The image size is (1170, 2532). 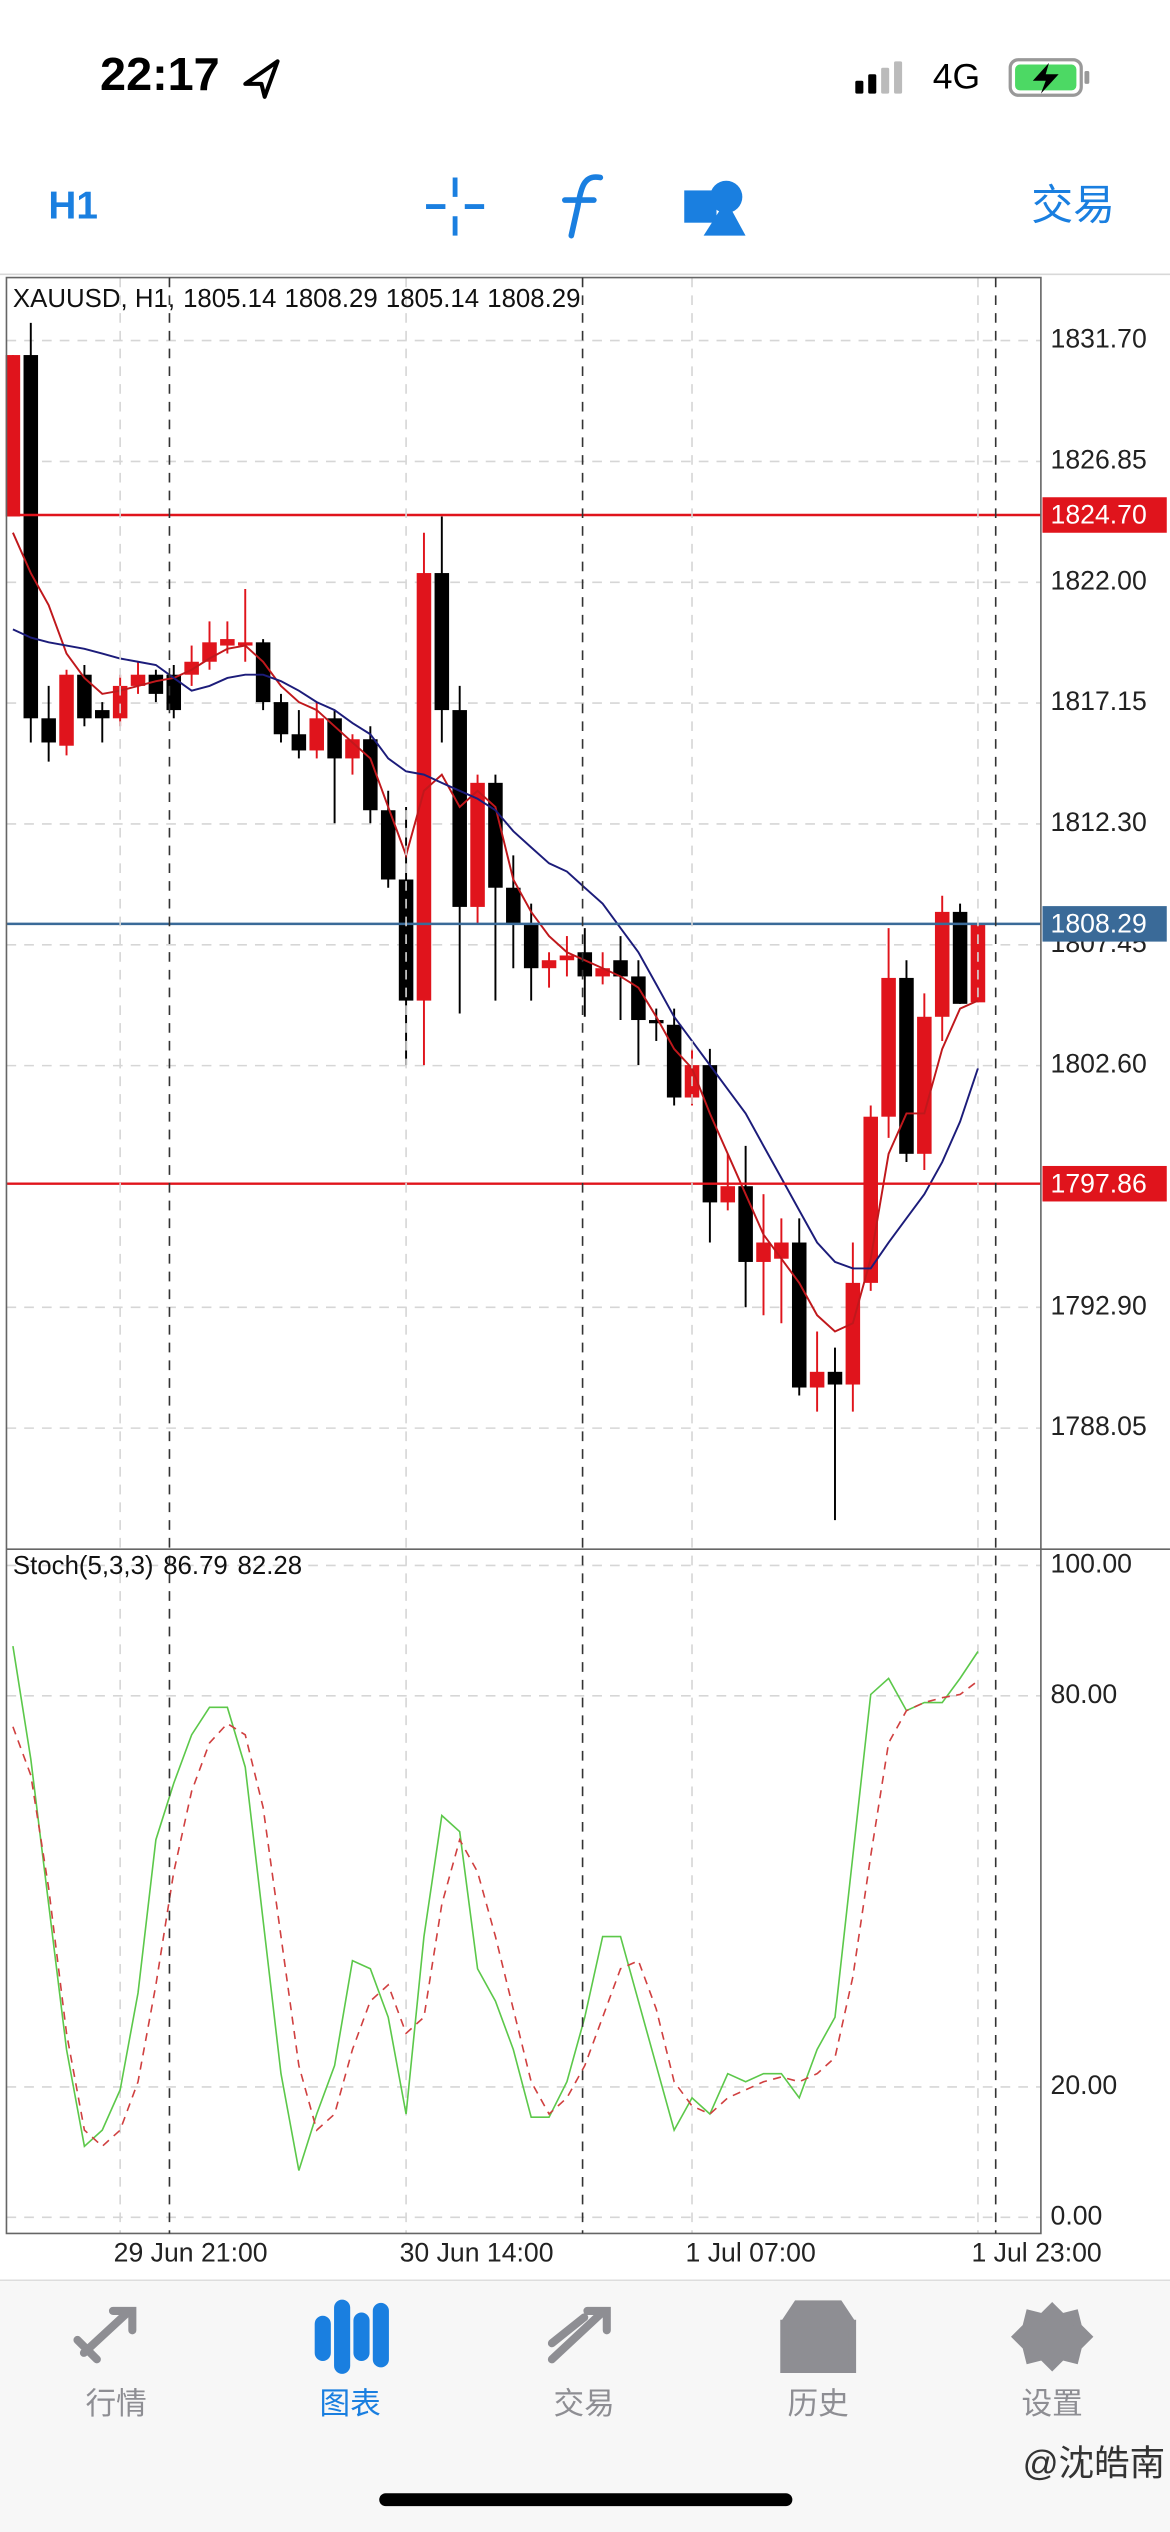 What do you see at coordinates (1099, 459) in the screenshot?
I see `y-tick-label: 1826.85` at bounding box center [1099, 459].